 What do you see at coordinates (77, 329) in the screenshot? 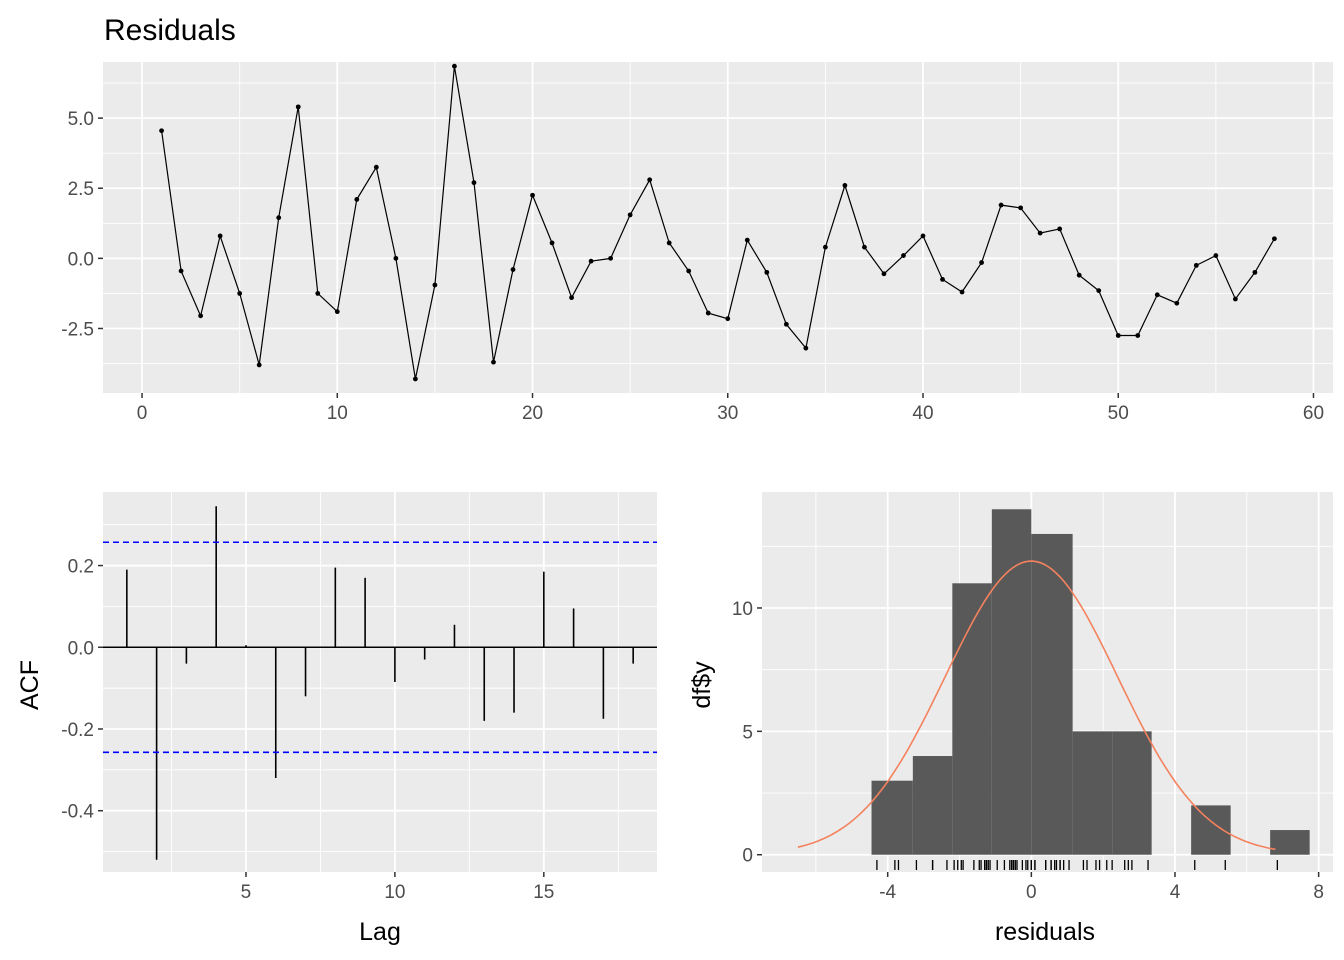
I see `residuals-y-tick-label: -2.5` at bounding box center [77, 329].